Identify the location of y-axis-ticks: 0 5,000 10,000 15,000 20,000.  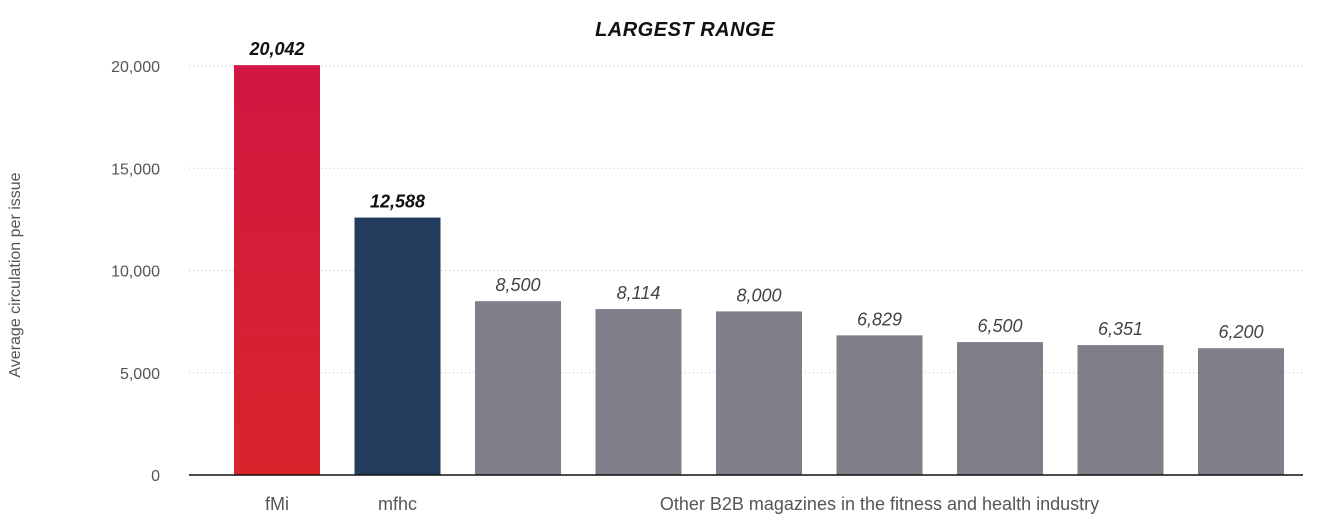
(135, 272).